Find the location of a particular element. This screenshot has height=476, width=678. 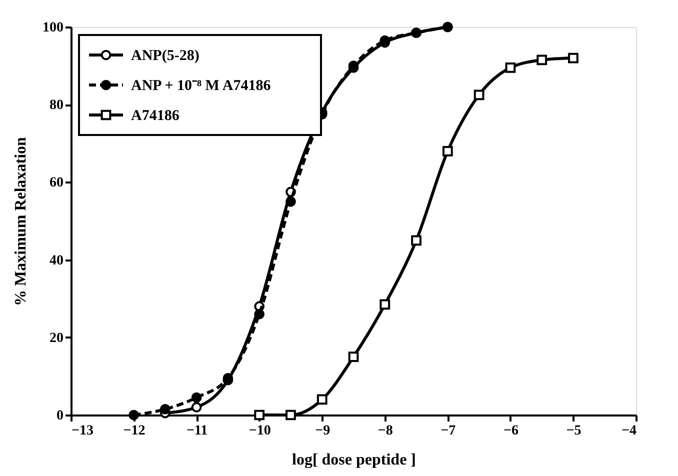

y-tick-label: 100 is located at coordinates (53, 28).